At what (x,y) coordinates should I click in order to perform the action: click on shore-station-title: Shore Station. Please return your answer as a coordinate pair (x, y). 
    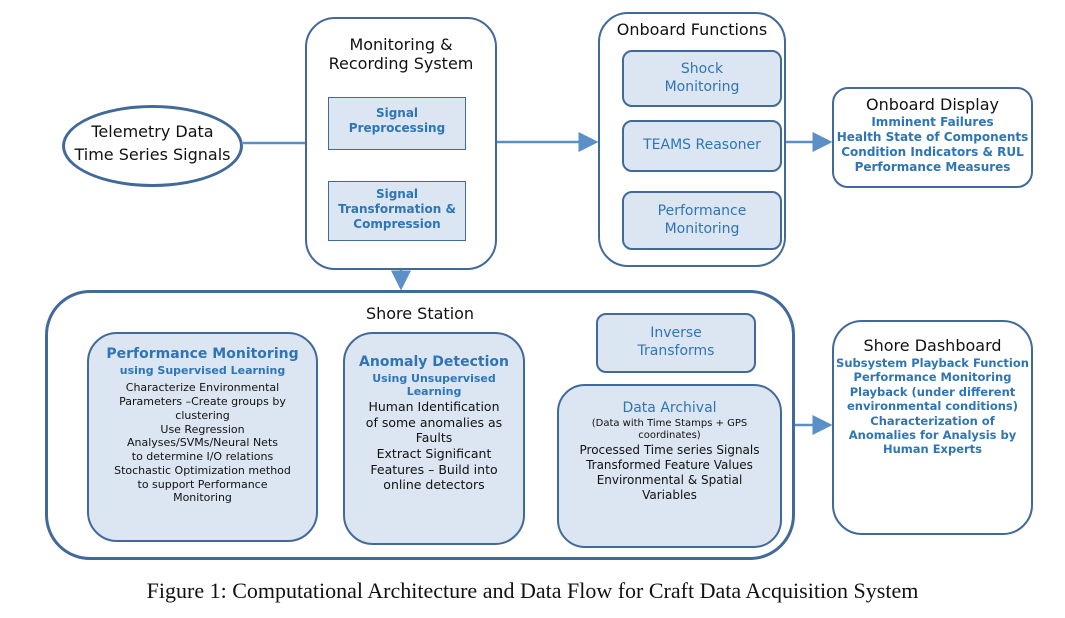
    Looking at the image, I should click on (420, 313).